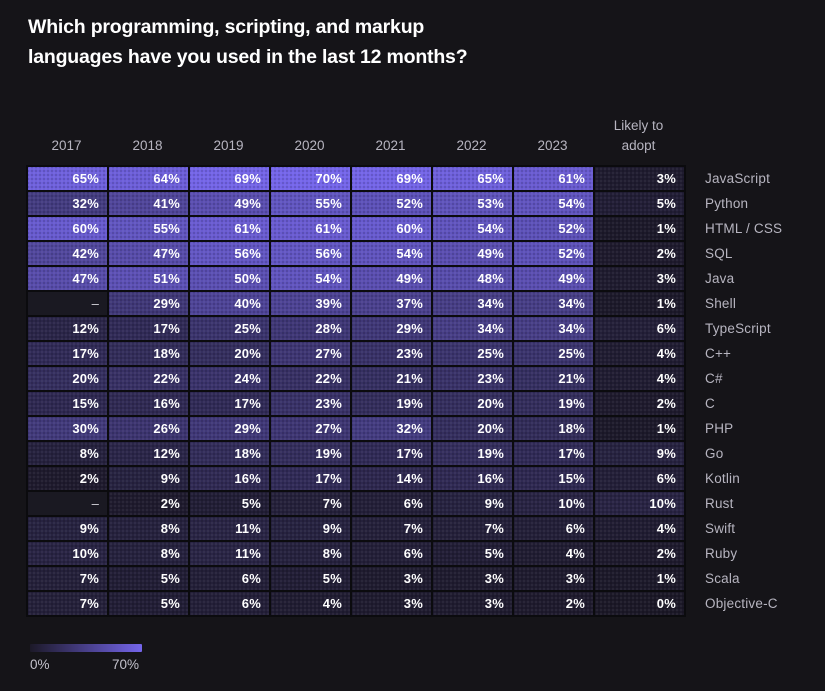  What do you see at coordinates (552, 145) in the screenshot?
I see `column-header-2023: 2023` at bounding box center [552, 145].